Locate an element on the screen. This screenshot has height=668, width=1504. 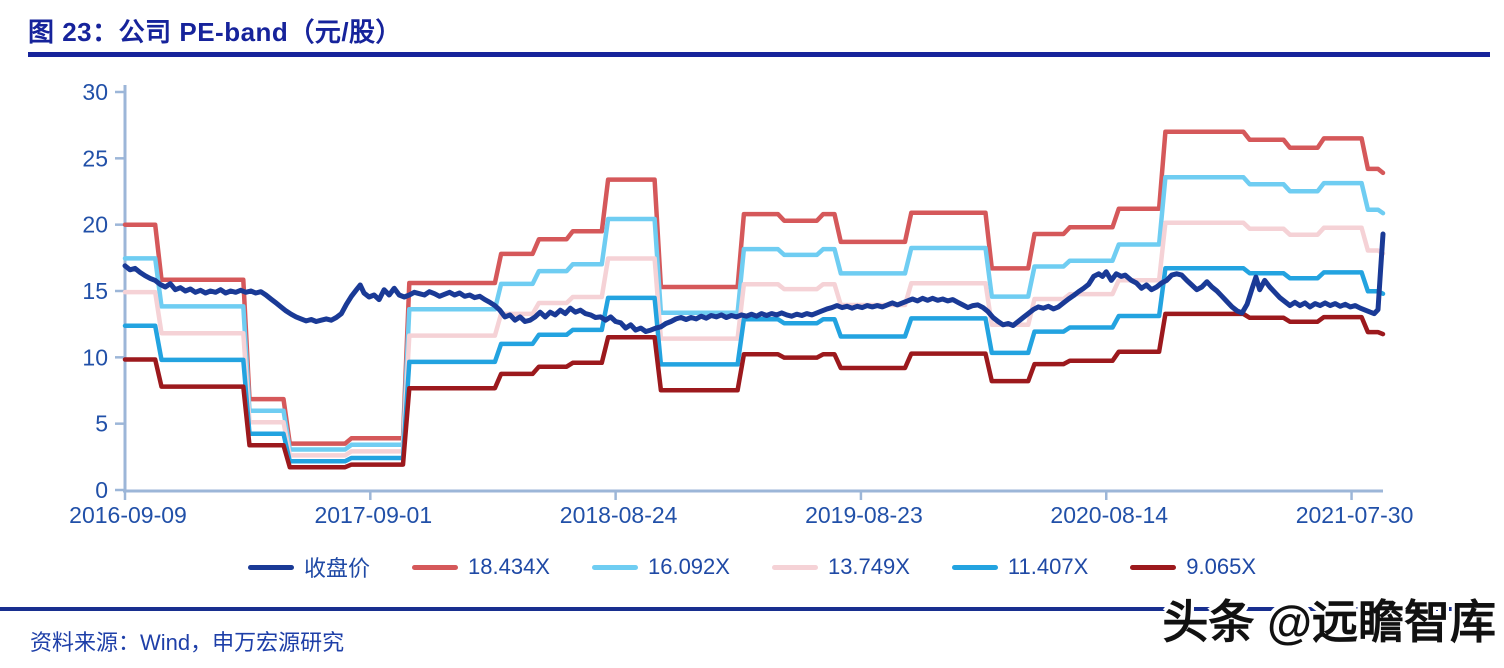
y-tick-label: 30 is located at coordinates (95, 92).